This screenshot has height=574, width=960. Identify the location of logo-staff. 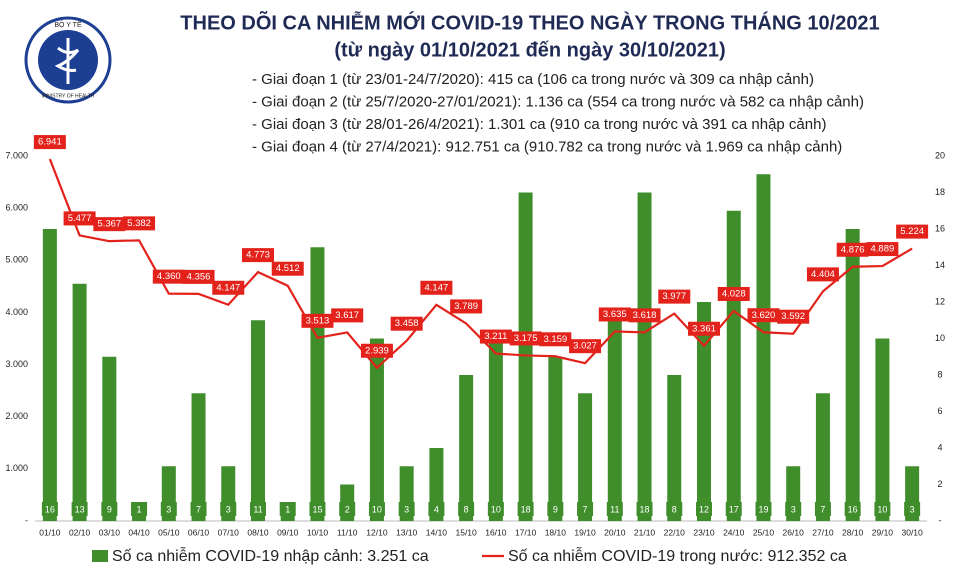
(67, 61).